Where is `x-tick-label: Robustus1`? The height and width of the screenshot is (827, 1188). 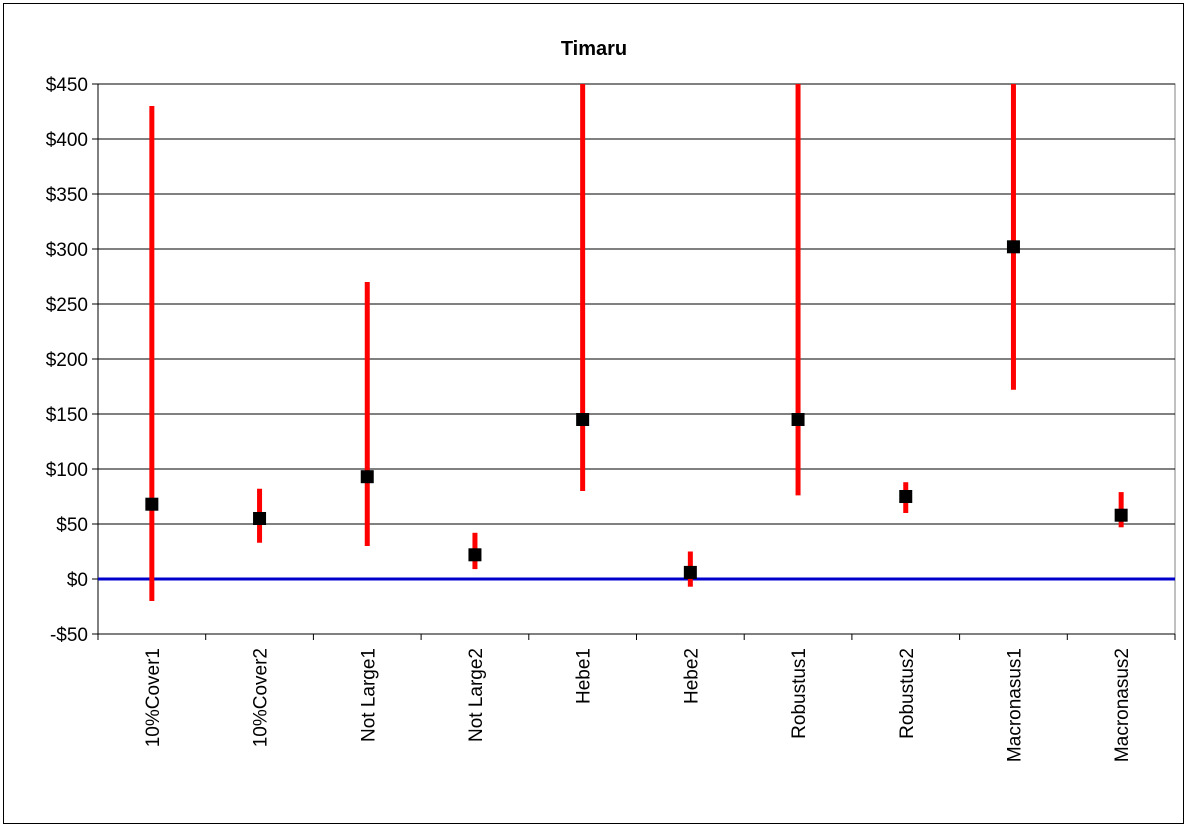
x-tick-label: Robustus1 is located at coordinates (799, 693).